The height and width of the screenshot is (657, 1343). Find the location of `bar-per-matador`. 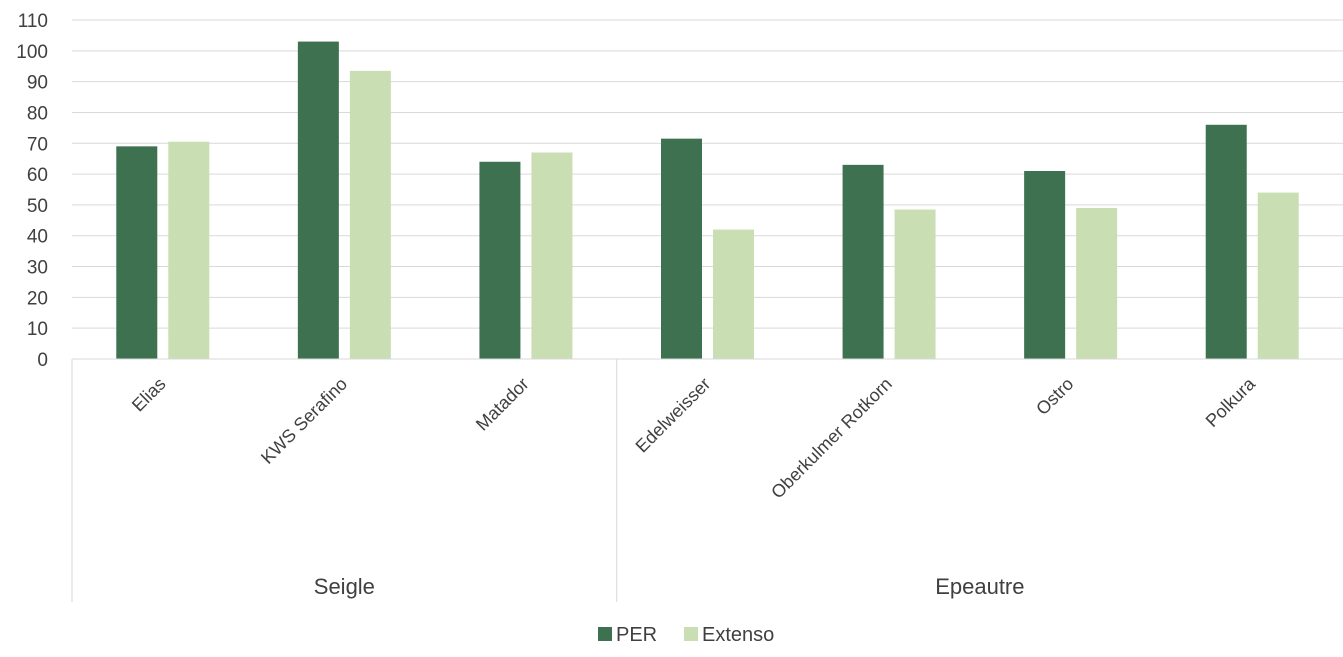

bar-per-matador is located at coordinates (500, 260).